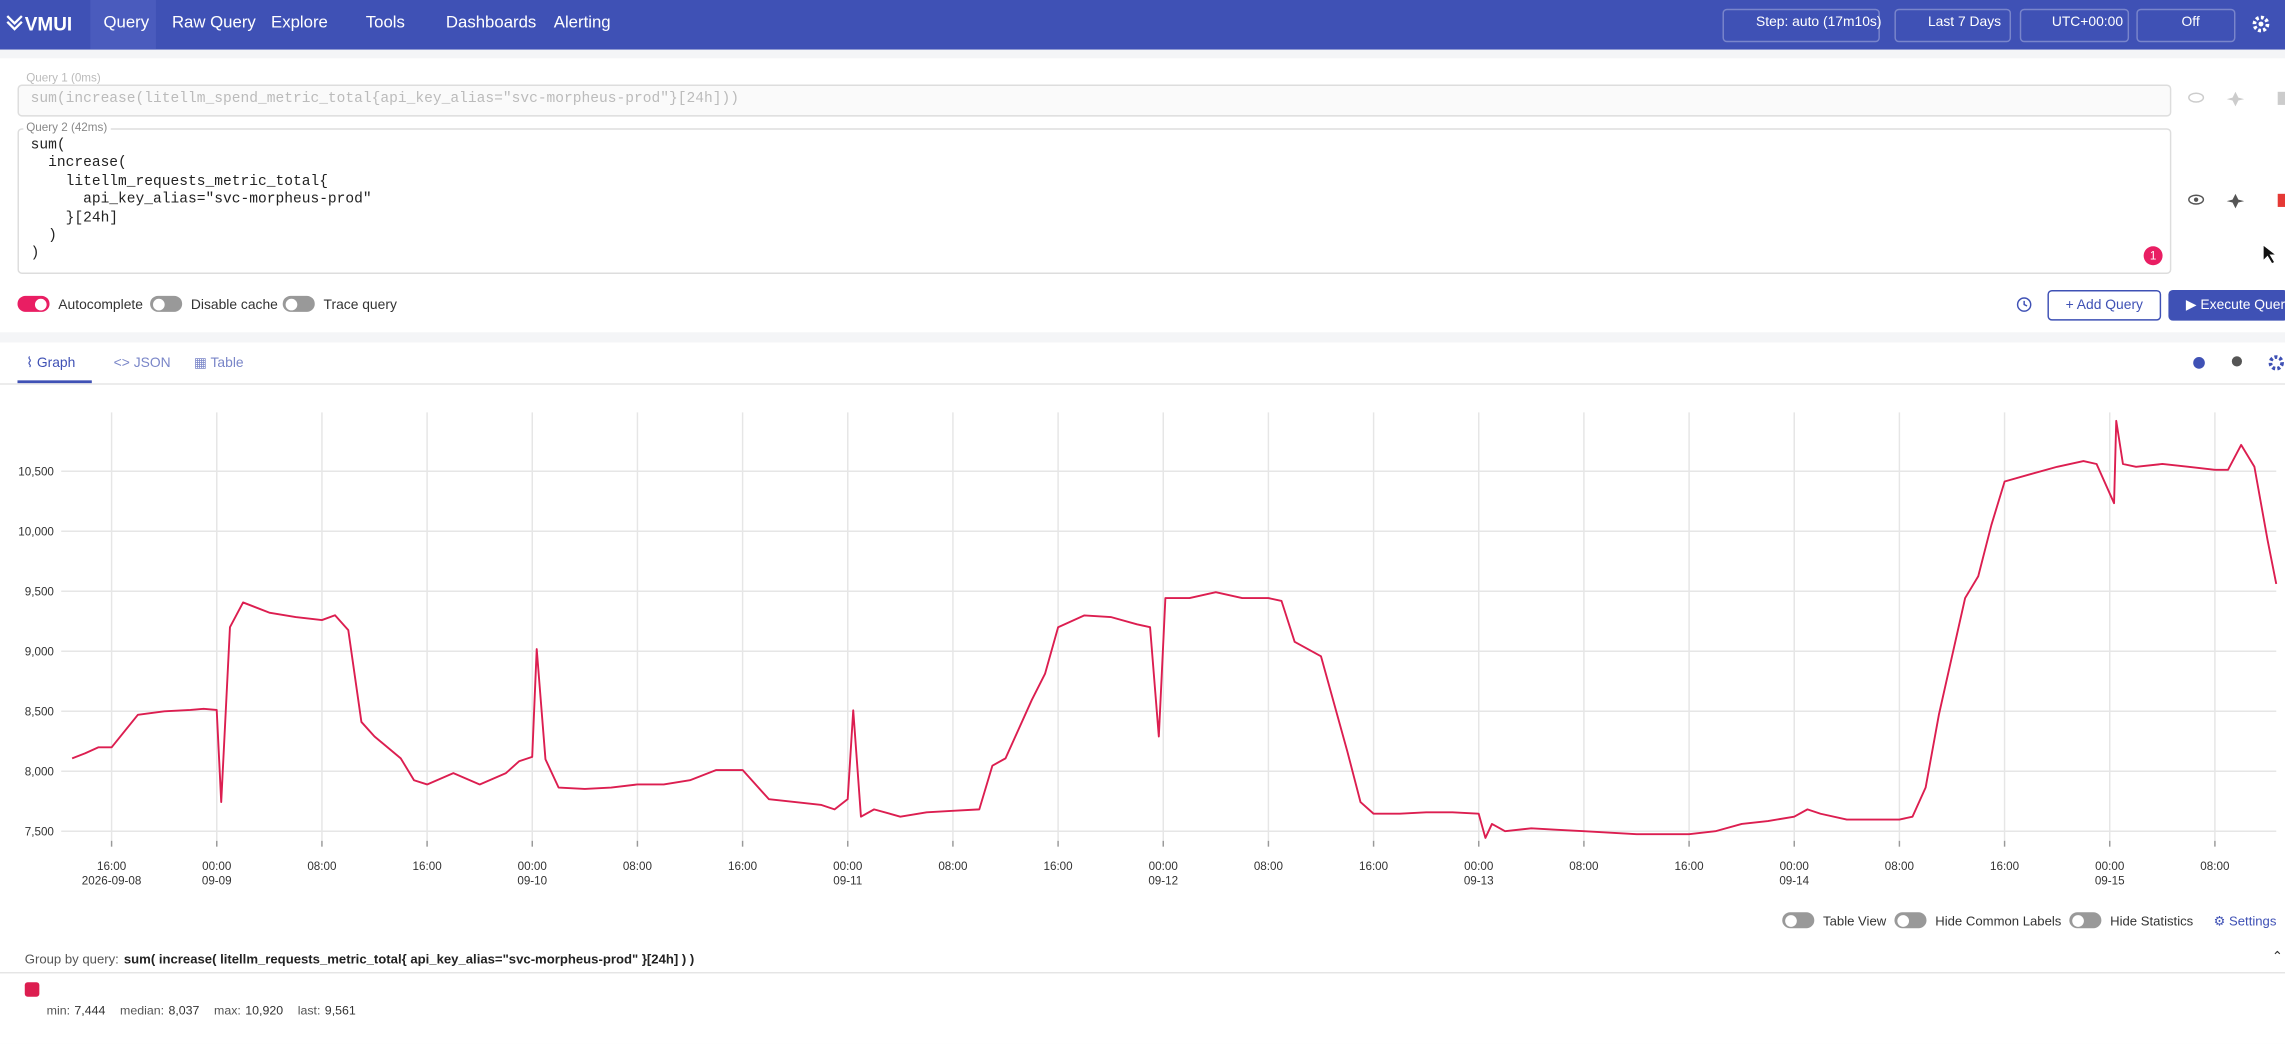 Image resolution: width=2285 pixels, height=1044 pixels. I want to click on stat: max: 10,920, so click(248, 1010).